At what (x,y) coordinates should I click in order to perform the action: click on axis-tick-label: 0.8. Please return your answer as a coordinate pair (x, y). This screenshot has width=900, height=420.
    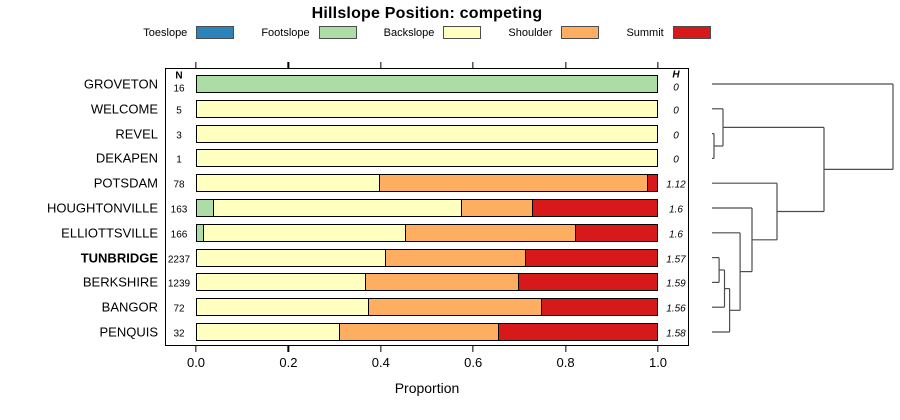
    Looking at the image, I should click on (565, 362).